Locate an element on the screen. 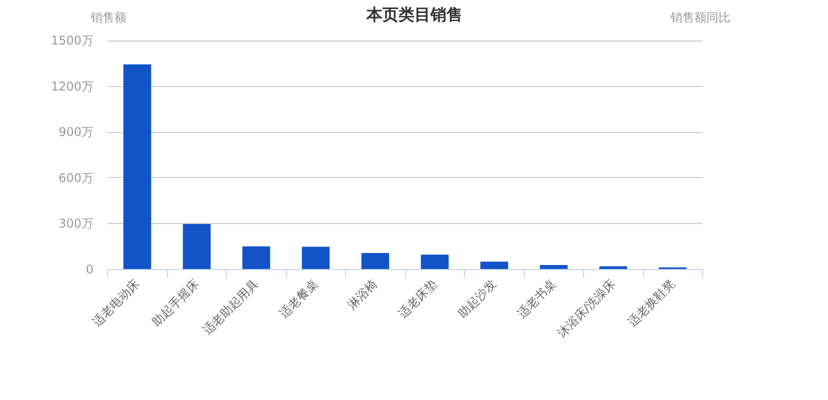 The height and width of the screenshot is (400, 828). y-tick-label: 900万 is located at coordinates (76, 132).